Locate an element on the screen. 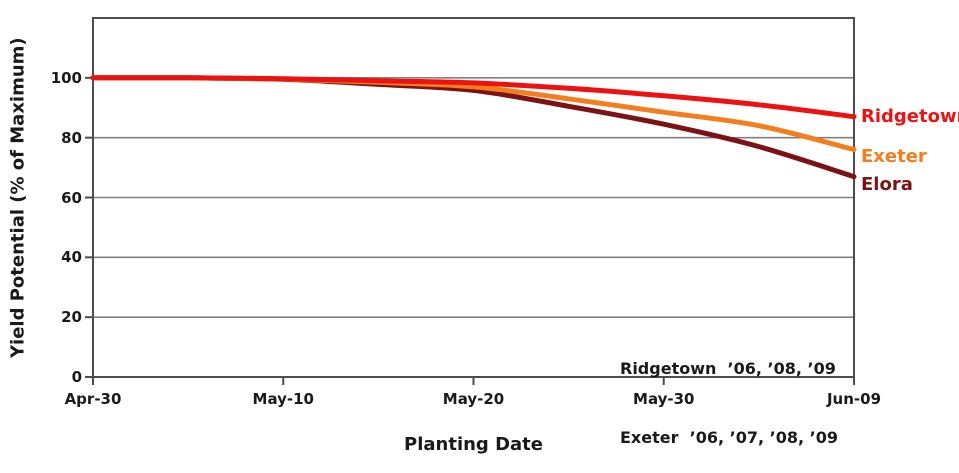 The width and height of the screenshot is (959, 473). annotation-line-ridgetown: Ridgetown ’06, ’08, ’09 is located at coordinates (728, 368).